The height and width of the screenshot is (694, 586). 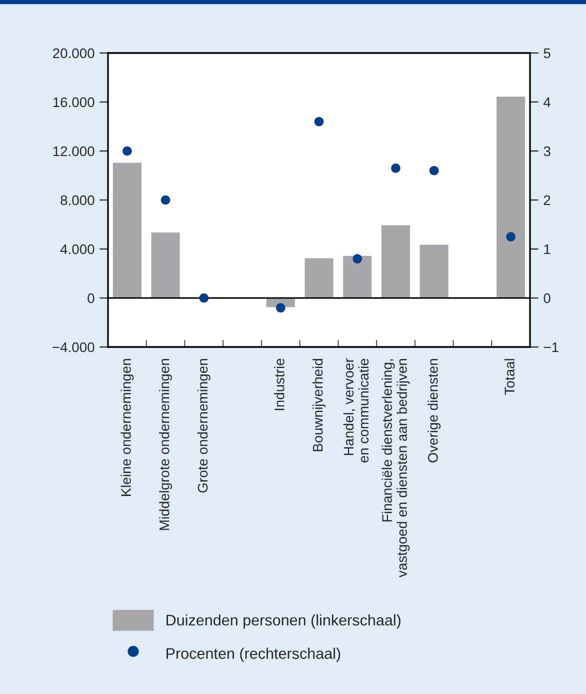 I want to click on y-tick-label: −4.000, so click(x=73, y=347).